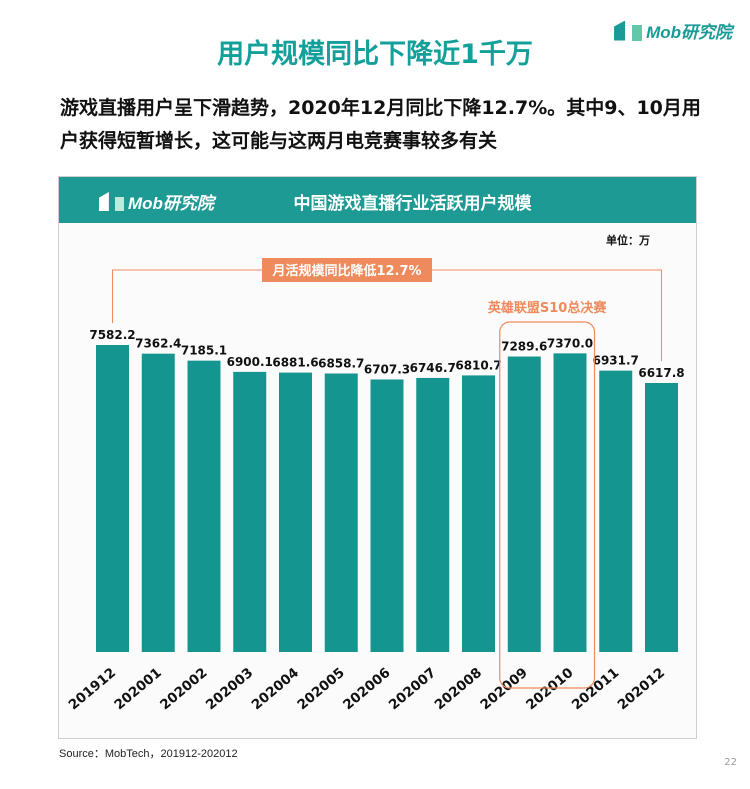 The image size is (750, 789). Describe the element at coordinates (320, 689) in the screenshot. I see `x-tick-label-202005: 202005` at that location.